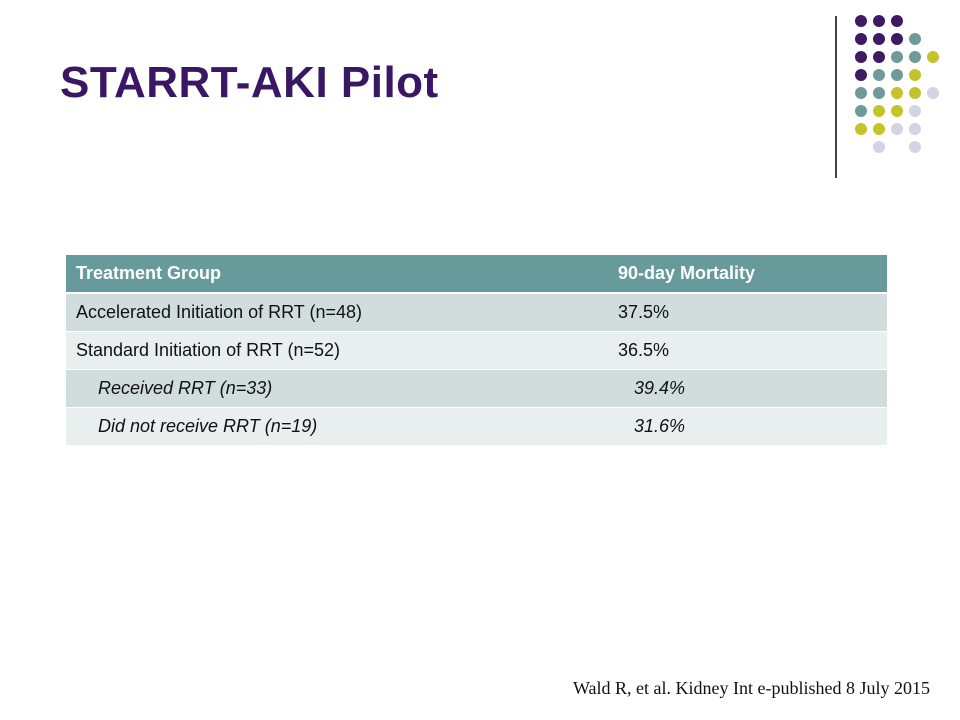 The width and height of the screenshot is (960, 720). Describe the element at coordinates (747, 350) in the screenshot. I see `mortality-cell: 36.5%` at that location.